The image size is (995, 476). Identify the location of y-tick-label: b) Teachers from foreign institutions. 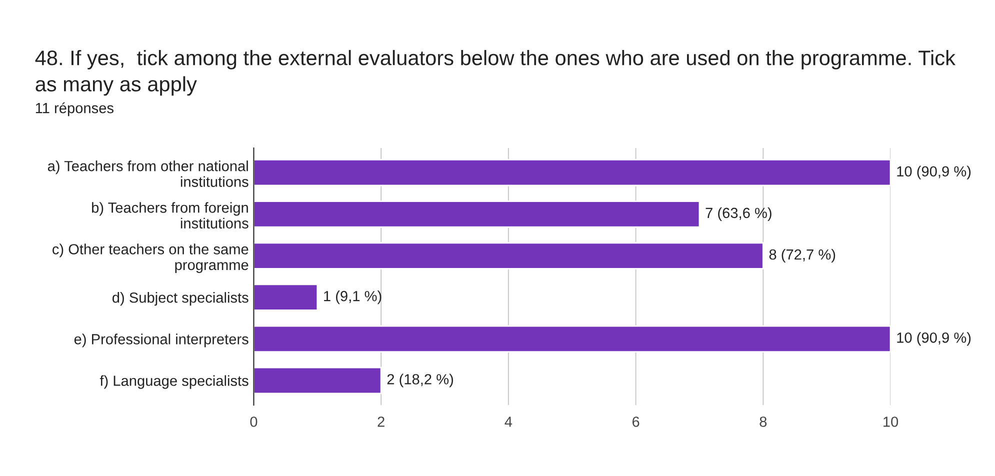
(170, 215).